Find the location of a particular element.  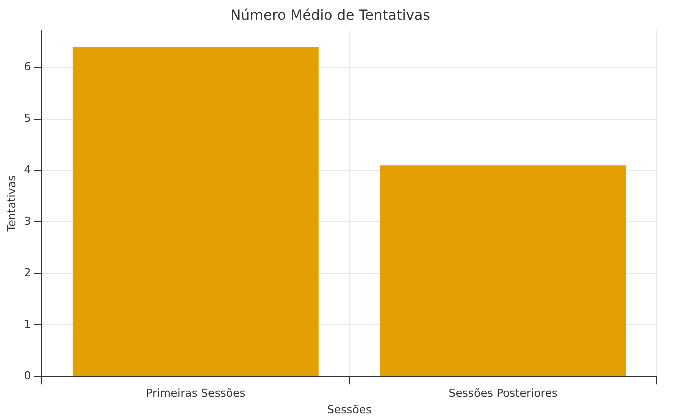

y-axis-title: Tentativas is located at coordinates (11, 204).